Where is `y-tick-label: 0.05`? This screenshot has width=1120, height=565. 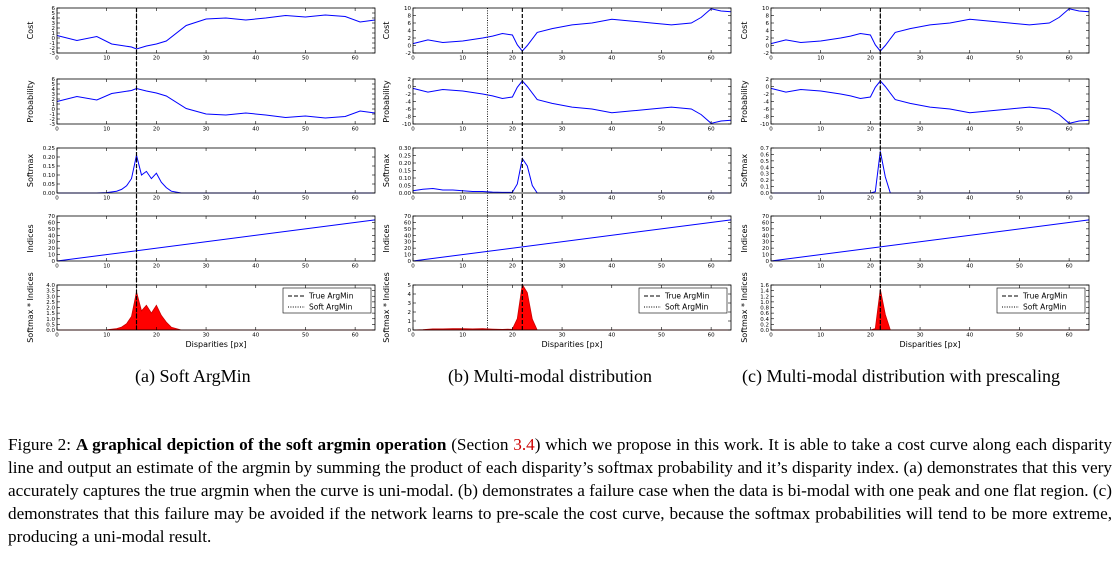 y-tick-label: 0.05 is located at coordinates (49, 185).